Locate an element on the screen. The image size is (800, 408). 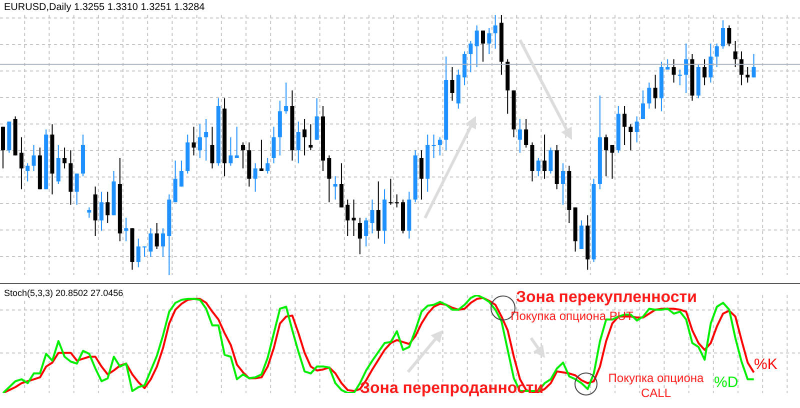
series-label: %K is located at coordinates (766, 364).